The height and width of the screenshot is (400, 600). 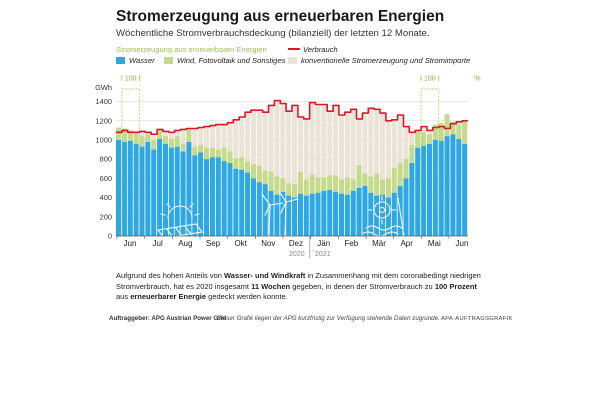 I want to click on x-month-label: Okt, so click(x=240, y=243).